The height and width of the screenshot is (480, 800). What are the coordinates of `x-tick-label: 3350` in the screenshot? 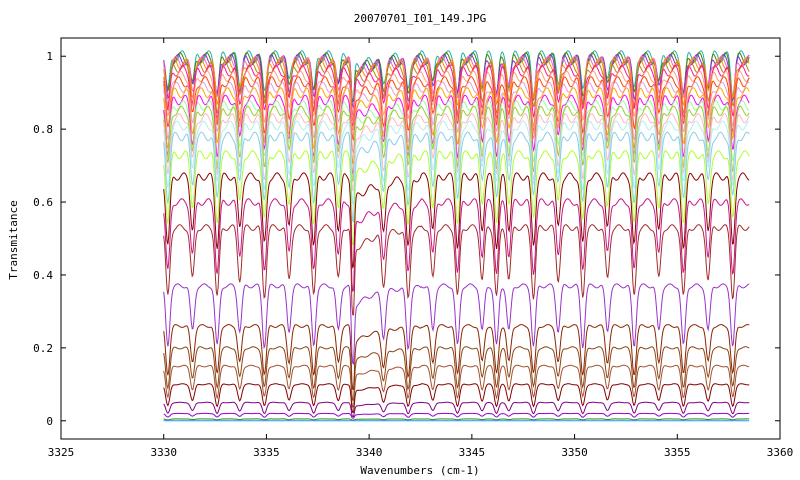 It's located at (574, 452).